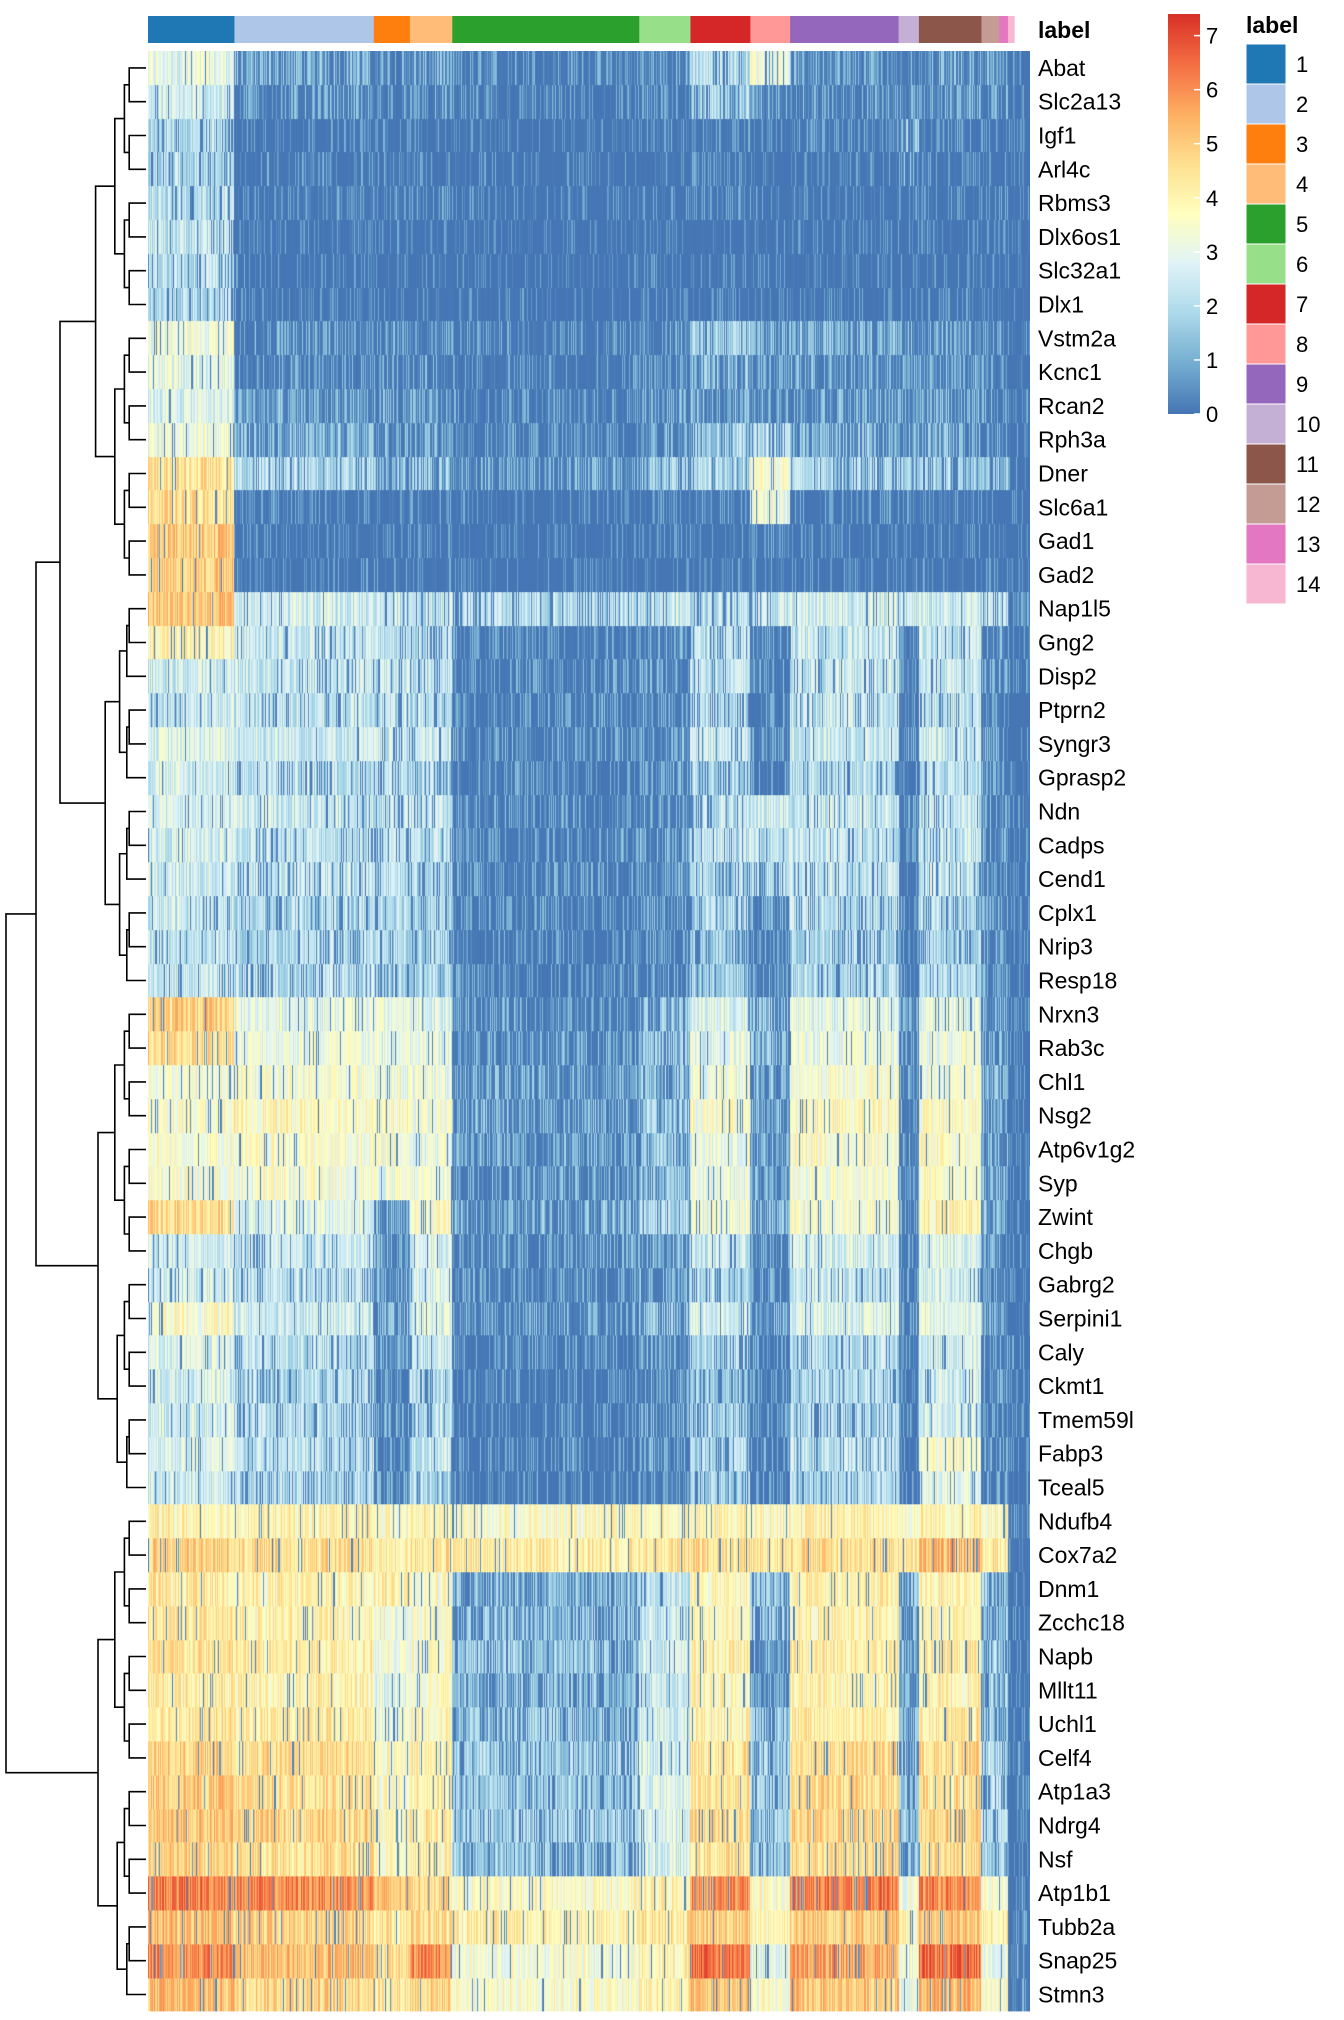 This screenshot has height=2020, width=1344. What do you see at coordinates (1076, 1285) in the screenshot?
I see `gene-label: Gabrg2` at bounding box center [1076, 1285].